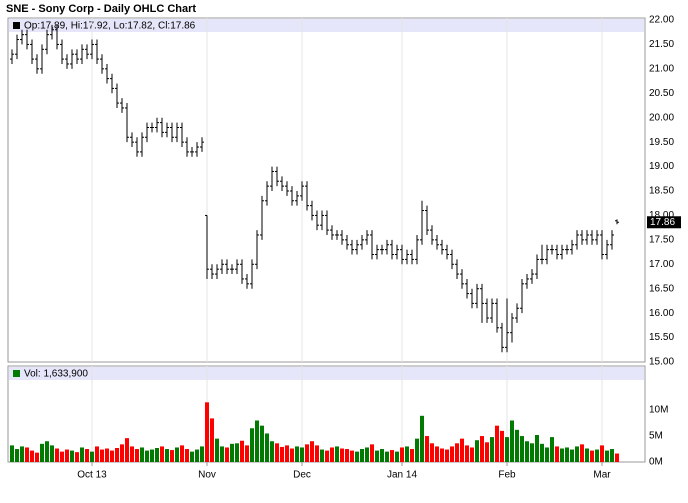 The height and width of the screenshot is (503, 688). What do you see at coordinates (92, 475) in the screenshot?
I see `x-tick-label: Oct 13` at bounding box center [92, 475].